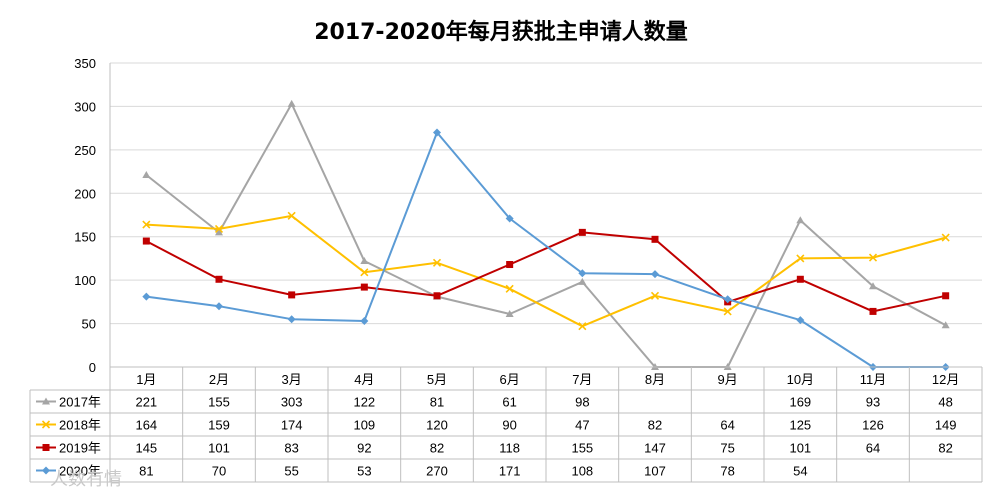 The image size is (1002, 496). Describe the element at coordinates (655, 448) in the screenshot. I see `table-cell-value: 147` at that location.